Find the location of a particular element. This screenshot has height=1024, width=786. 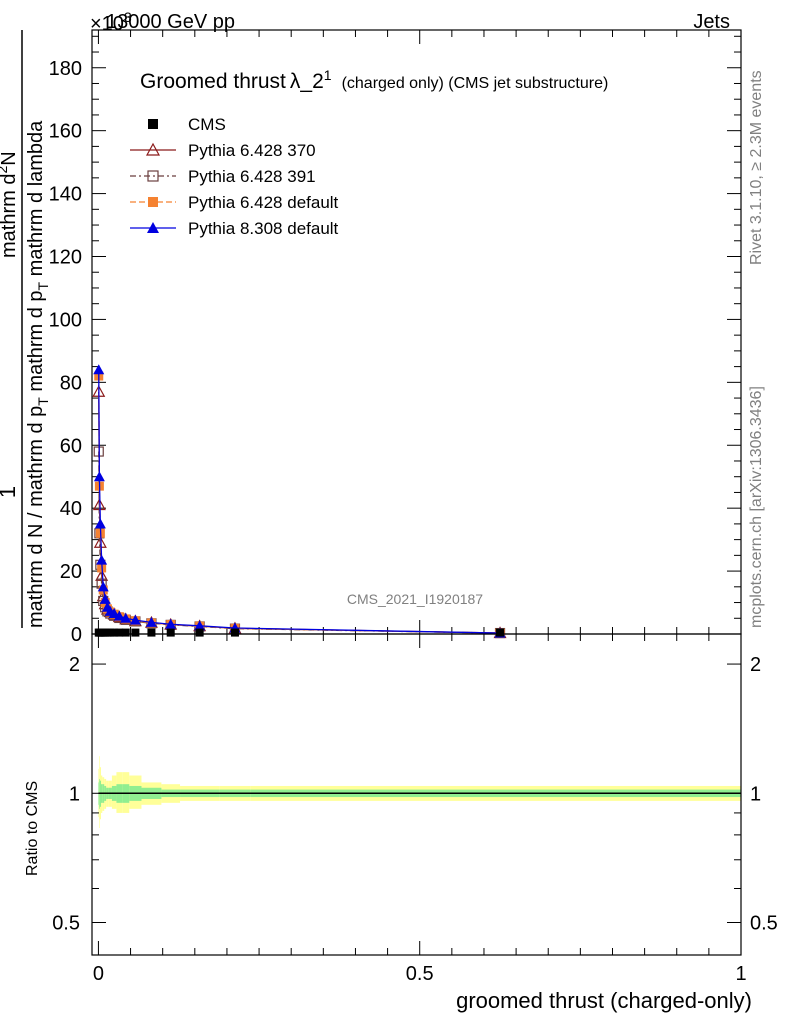

rivet-label: Rivet 3.1.10, ≥ 2.3M events is located at coordinates (756, 167).